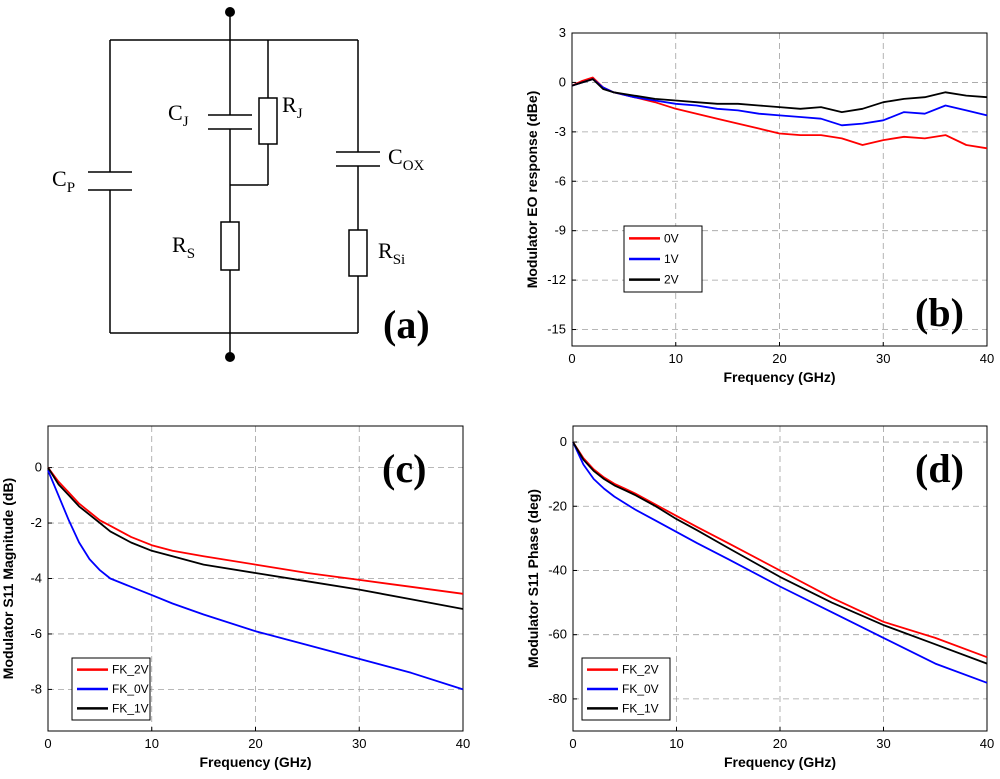 Image resolution: width=1000 pixels, height=779 pixels. Describe the element at coordinates (779, 95) in the screenshot. I see `series-line-2v` at that location.